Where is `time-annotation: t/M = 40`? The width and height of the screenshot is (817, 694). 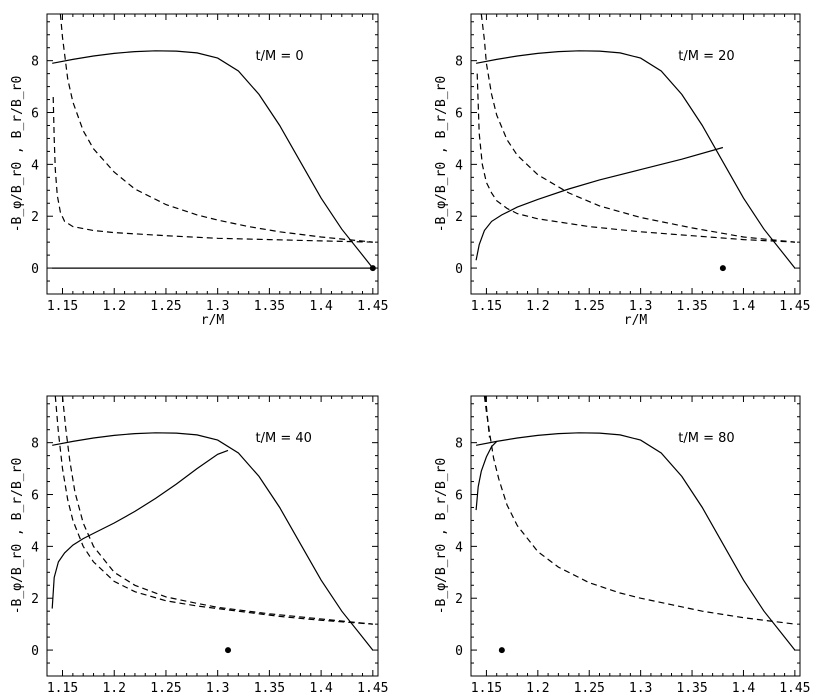
time-annotation: t/M = 40 is located at coordinates (284, 438).